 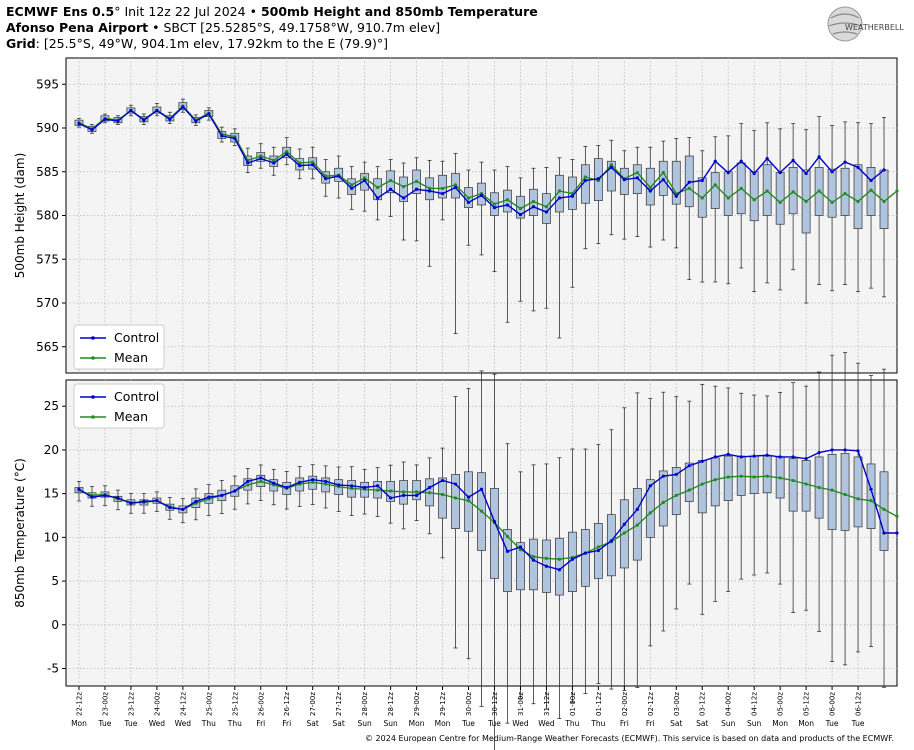 I want to click on x-day-label: Tue, so click(x=131, y=723).